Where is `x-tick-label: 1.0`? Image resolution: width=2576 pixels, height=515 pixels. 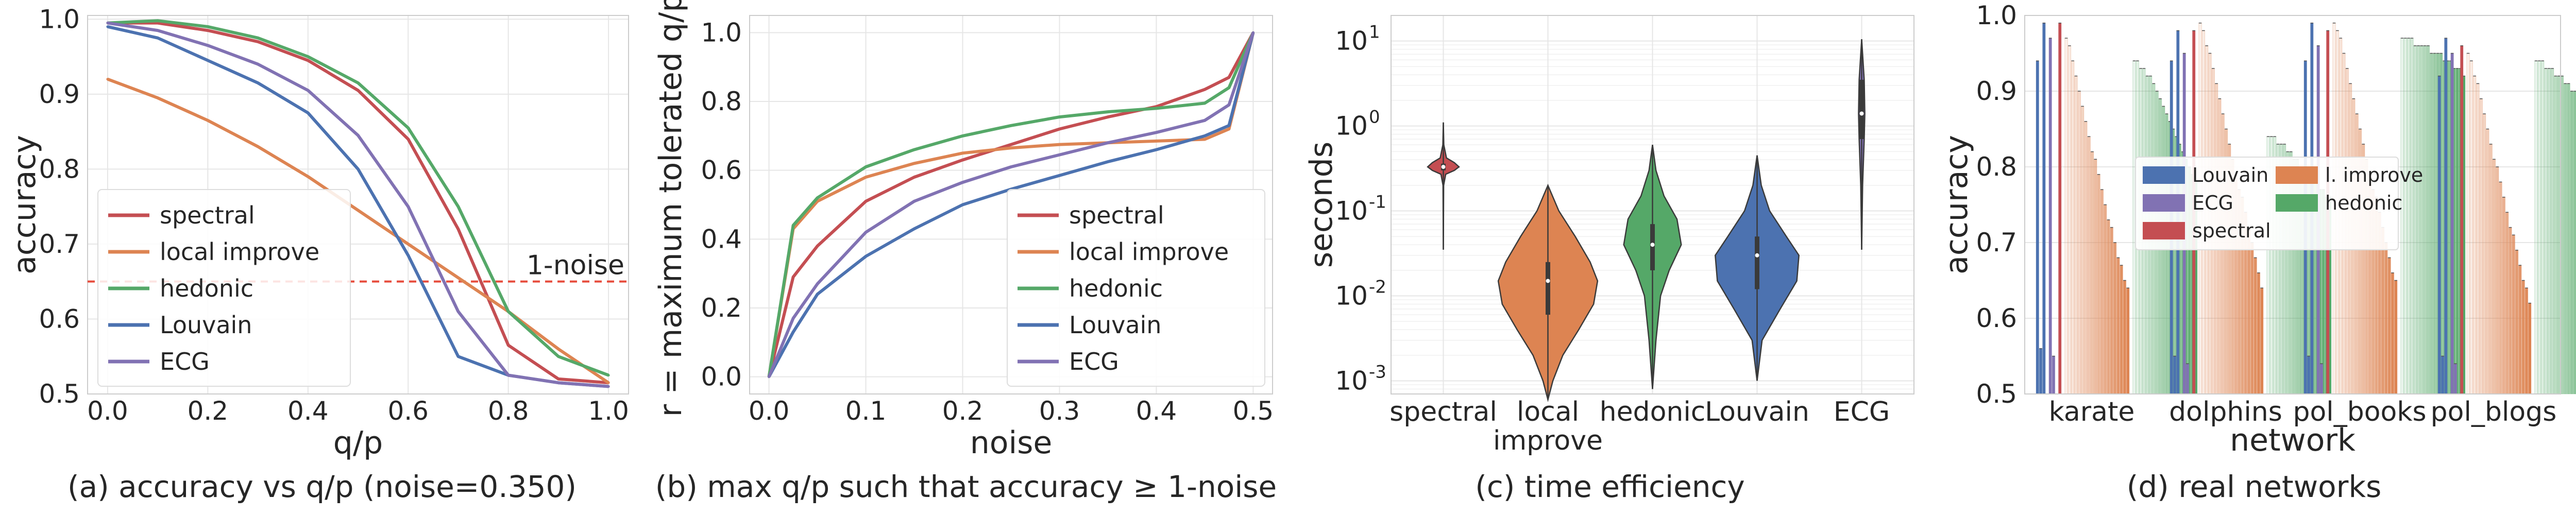 x-tick-label: 1.0 is located at coordinates (608, 411).